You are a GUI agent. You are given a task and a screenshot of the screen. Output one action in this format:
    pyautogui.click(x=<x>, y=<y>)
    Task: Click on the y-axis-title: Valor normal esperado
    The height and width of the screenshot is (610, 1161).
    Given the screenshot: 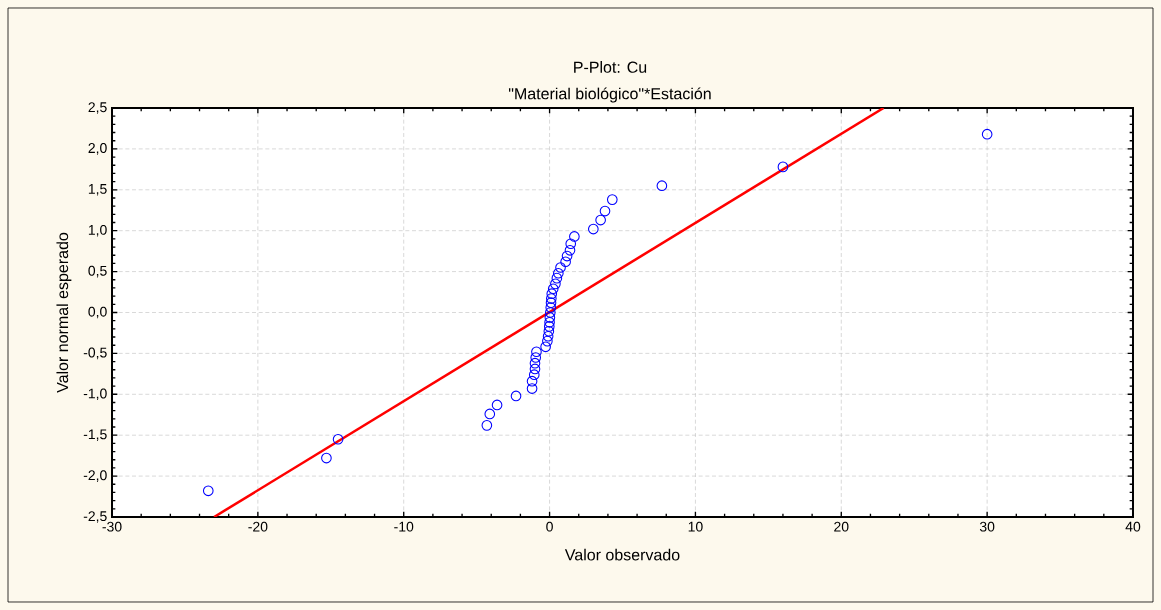 What is the action you would take?
    pyautogui.click(x=64, y=312)
    